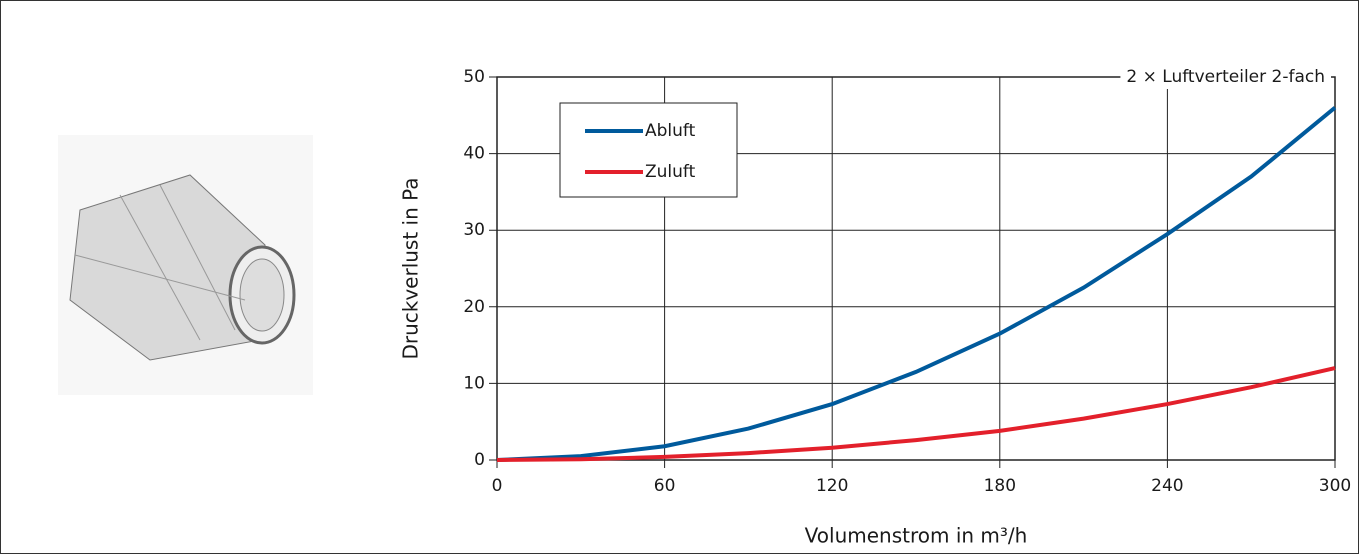 The image size is (1359, 558). Describe the element at coordinates (916, 414) in the screenshot. I see `line` at that location.